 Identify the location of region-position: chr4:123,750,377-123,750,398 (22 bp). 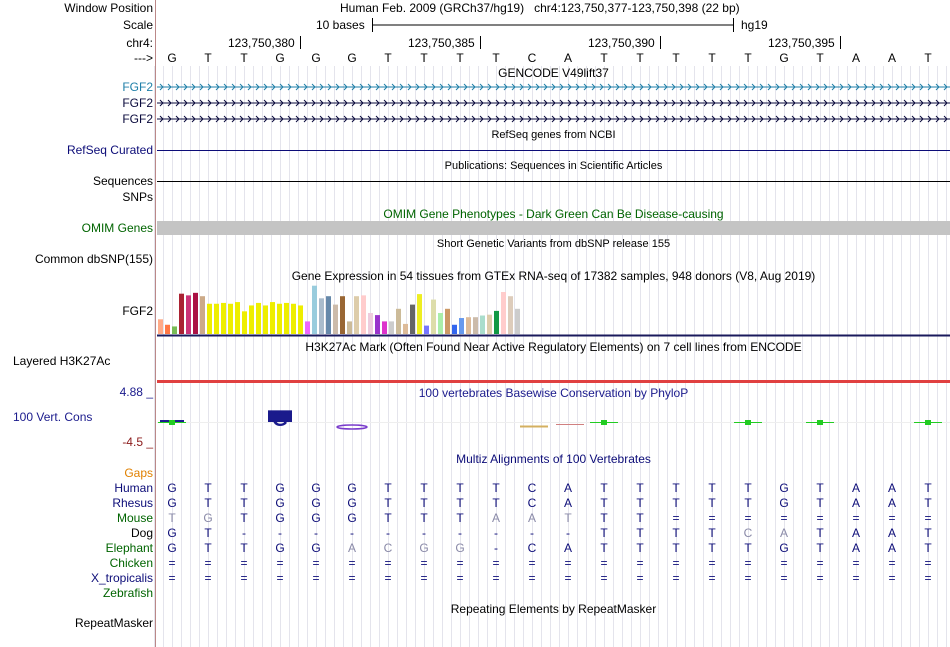
(637, 8).